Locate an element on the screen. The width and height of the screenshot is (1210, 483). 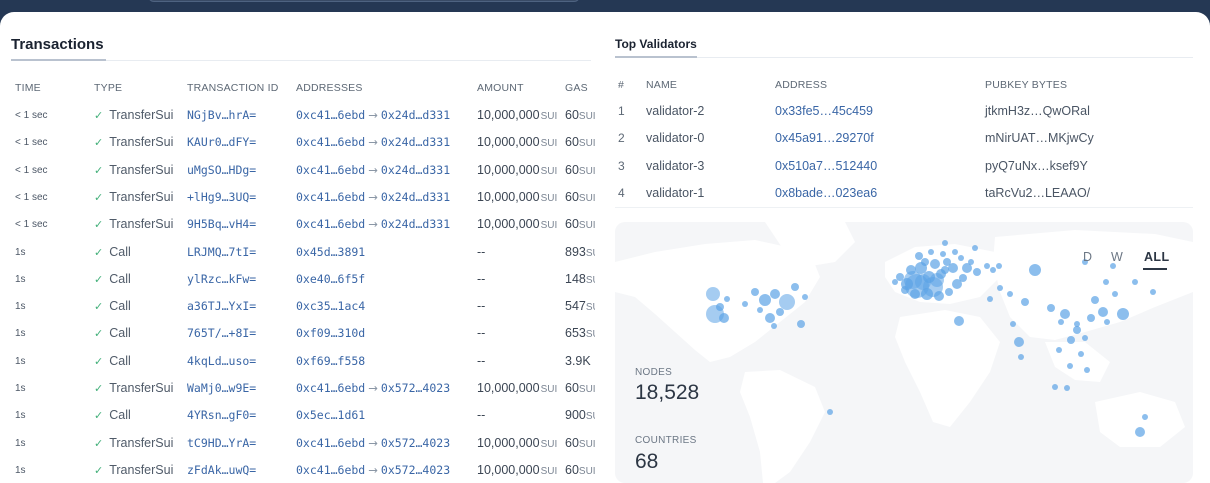
amount-cell: -- is located at coordinates (521, 252).